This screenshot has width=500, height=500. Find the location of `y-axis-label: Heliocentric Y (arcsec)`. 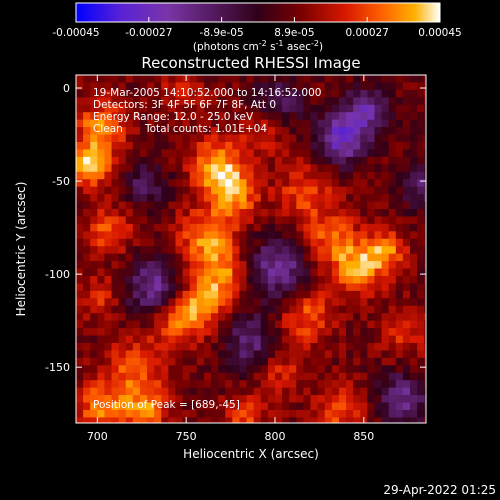

y-axis-label: Heliocentric Y (arcsec) is located at coordinates (21, 249).